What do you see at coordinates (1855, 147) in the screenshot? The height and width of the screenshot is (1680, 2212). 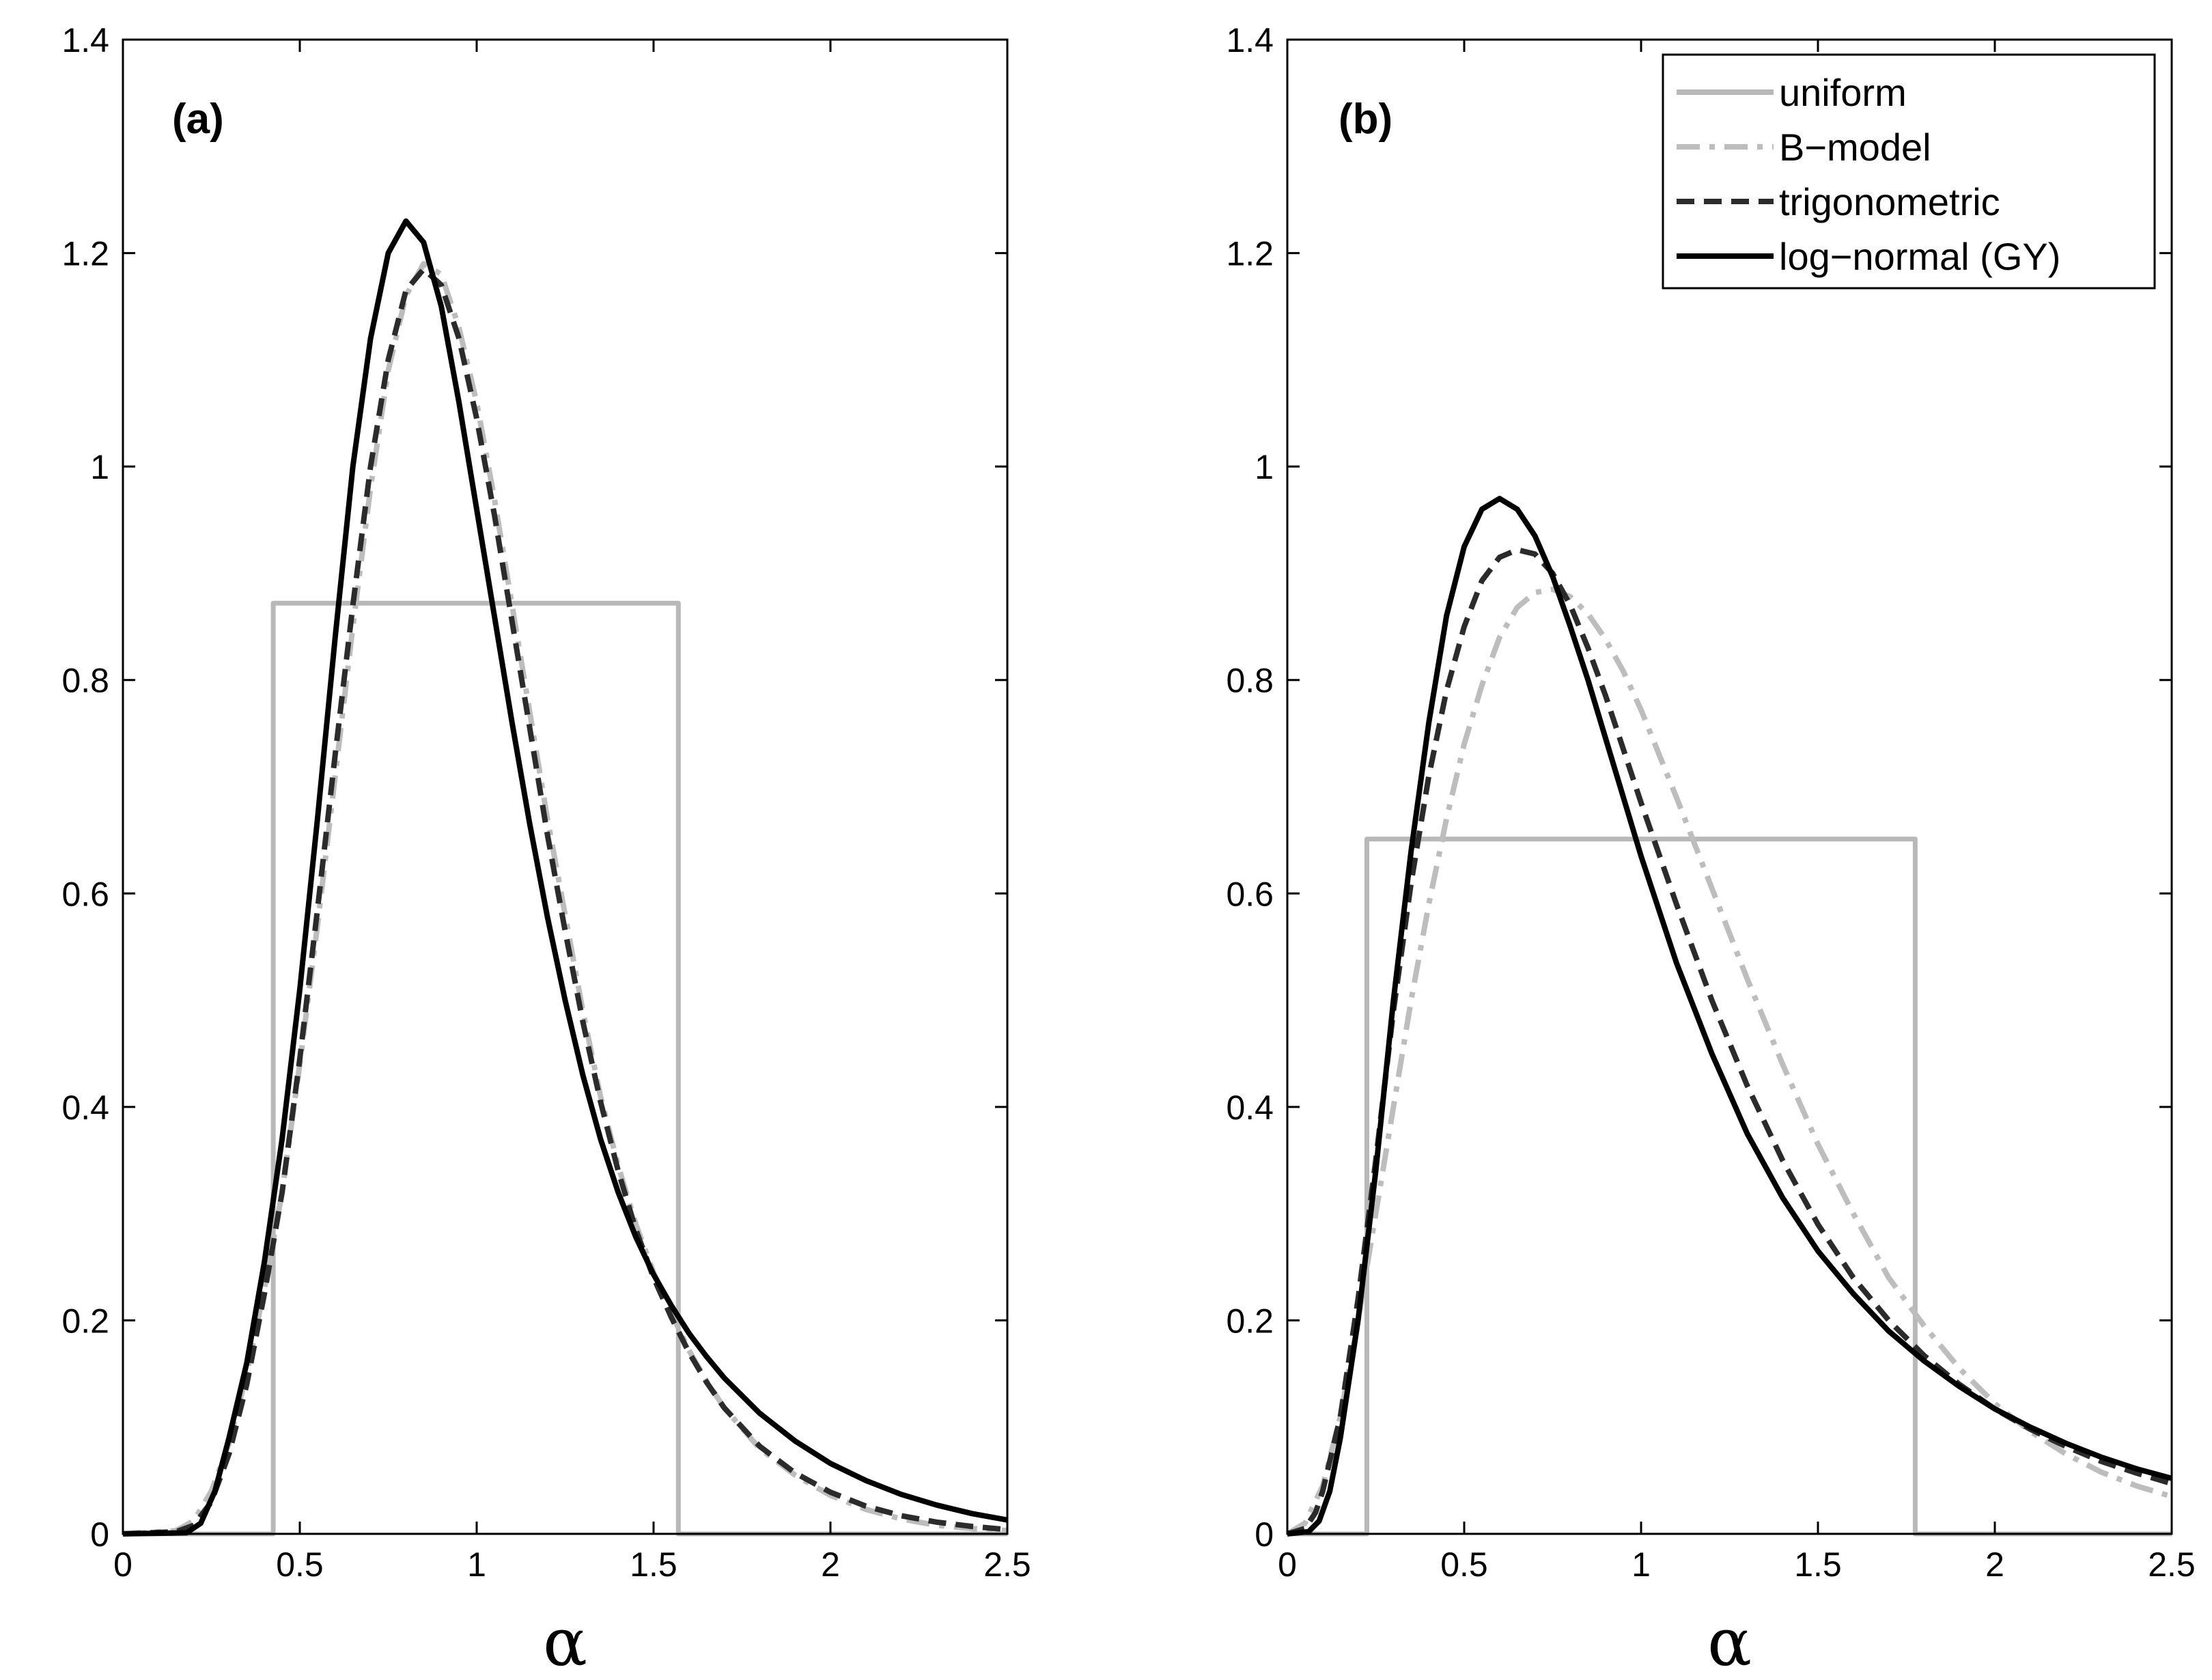 I see `legend-label-bmodel: B−model` at bounding box center [1855, 147].